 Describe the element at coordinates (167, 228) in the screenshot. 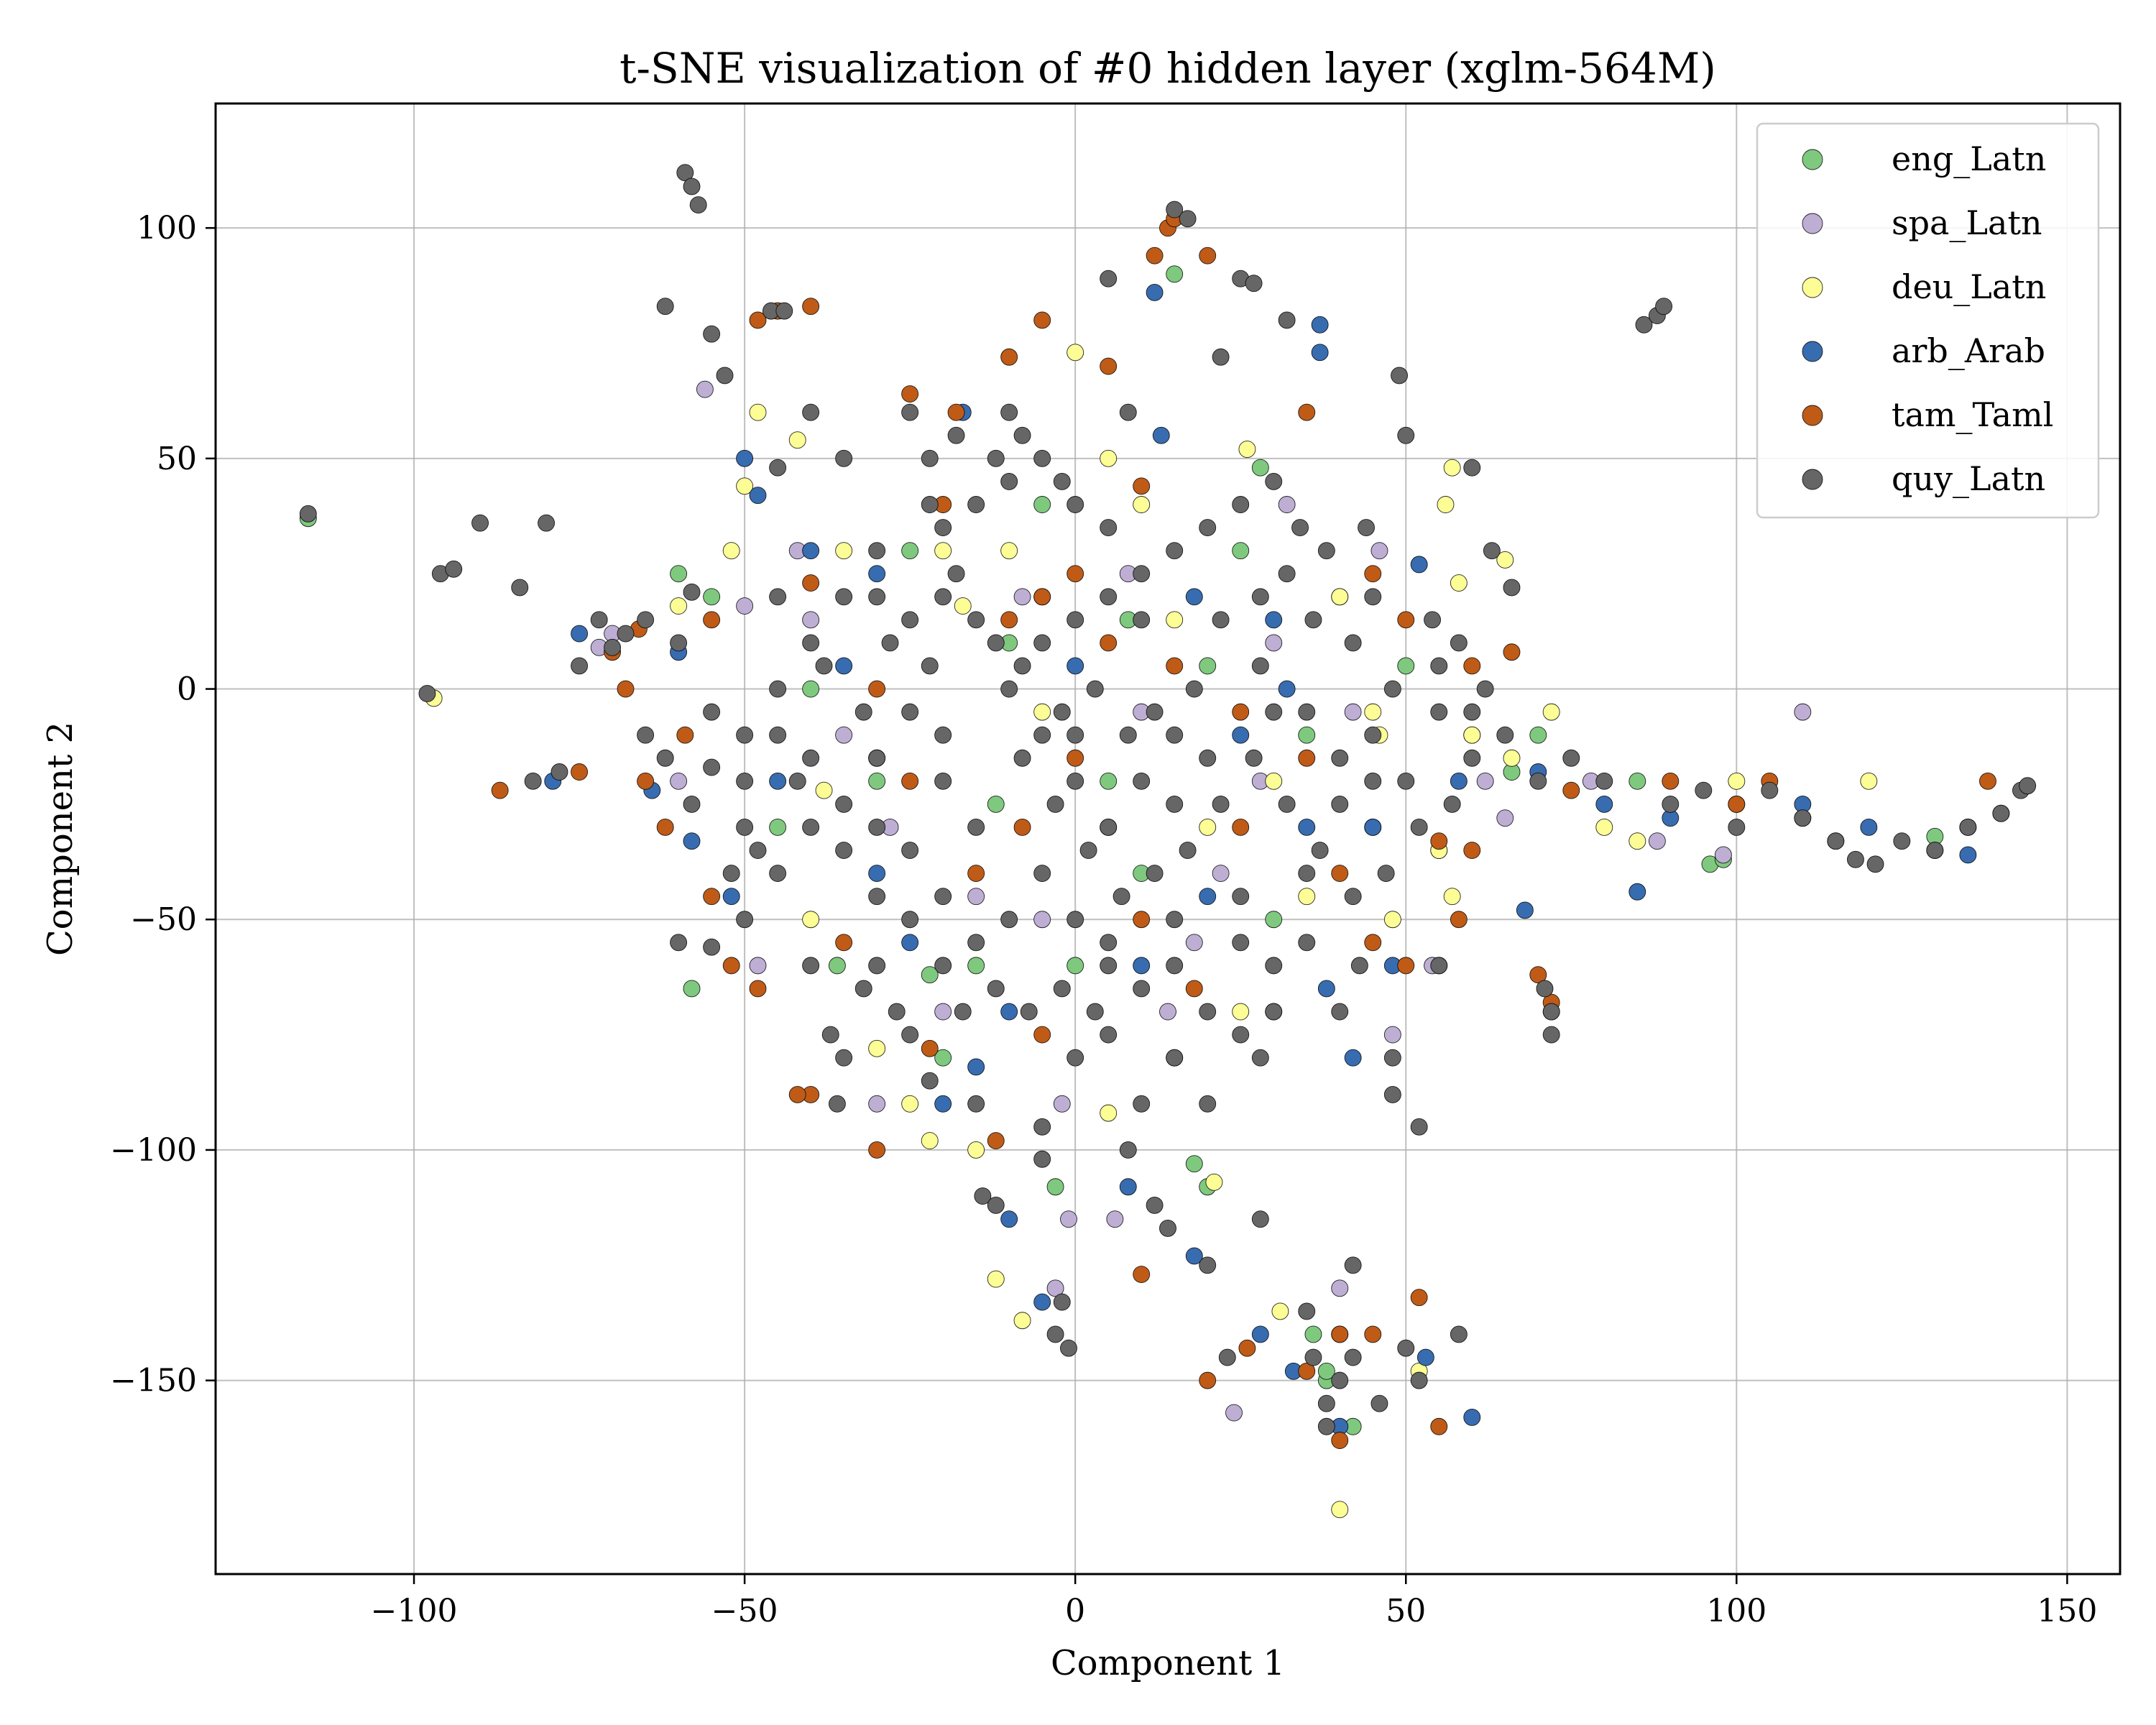

I see `y-tick-label: 100` at that location.